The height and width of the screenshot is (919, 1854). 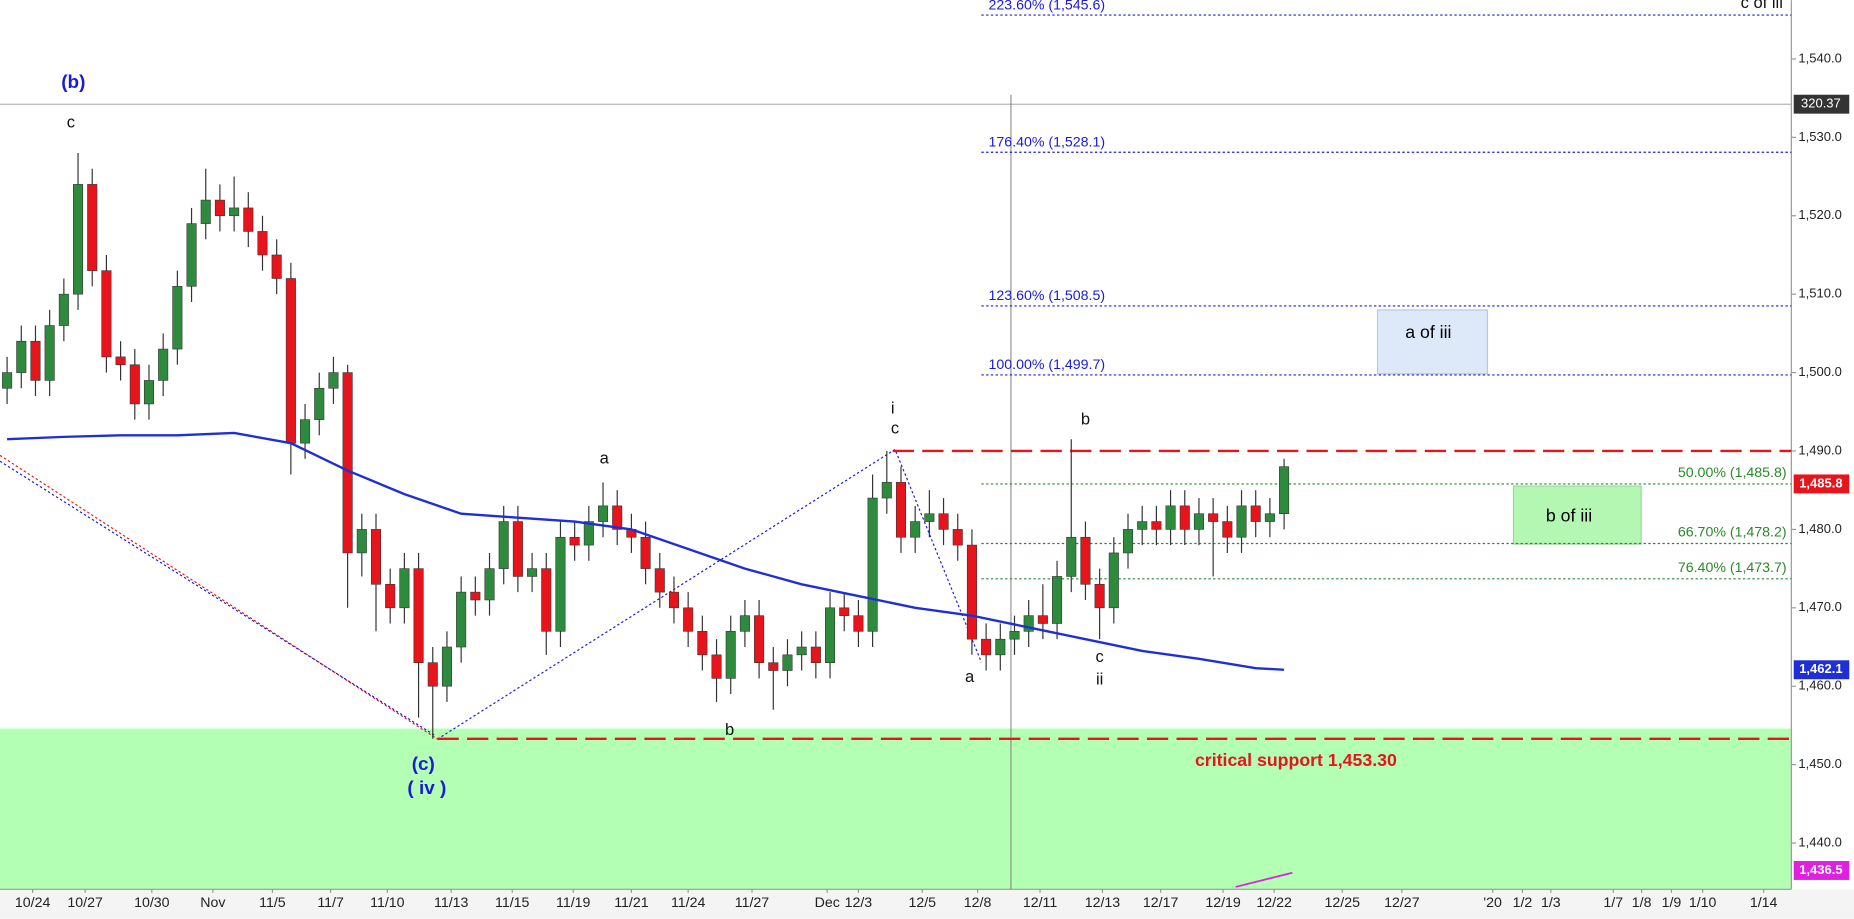 I want to click on x-tick-label: Nov, so click(x=213, y=903).